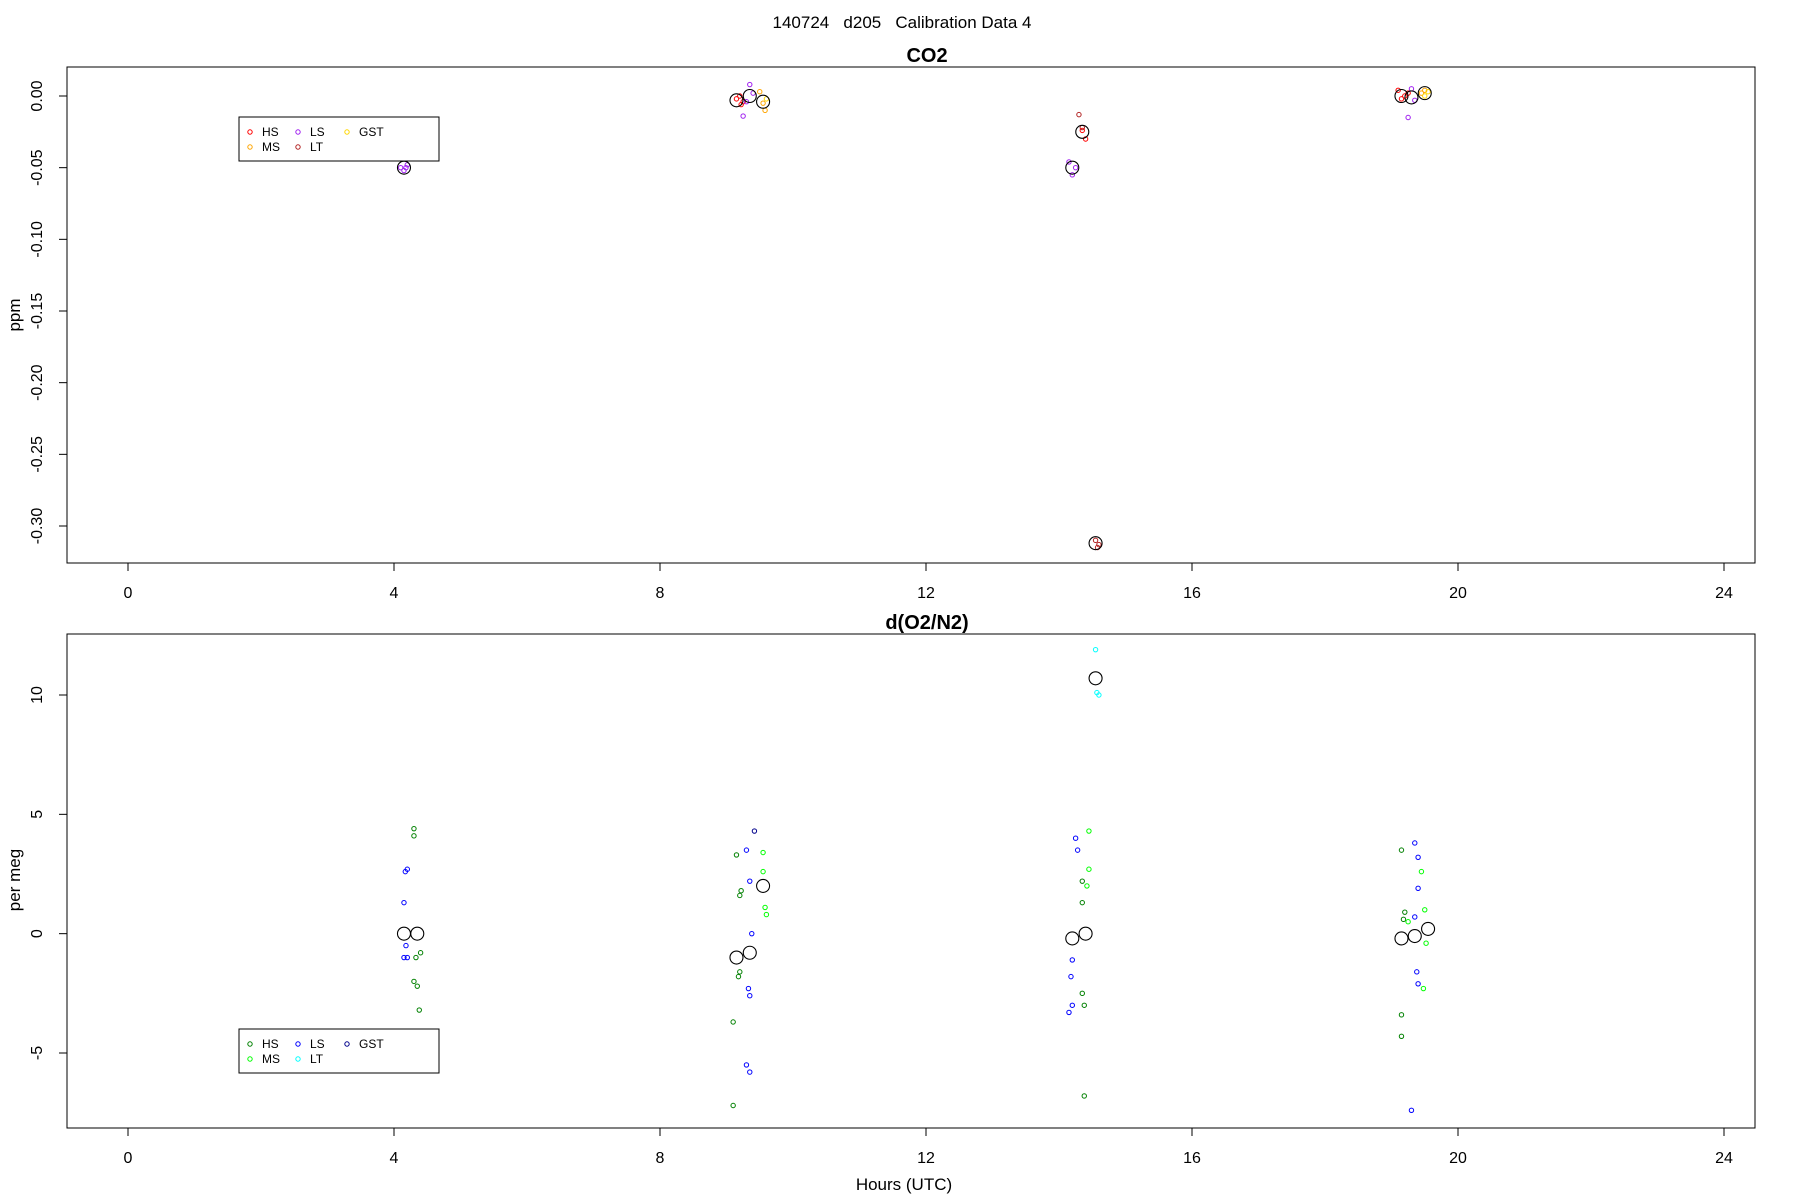 This screenshot has width=1800, height=1200. What do you see at coordinates (270, 132) in the screenshot?
I see `co2-legend-label-hs: HS` at bounding box center [270, 132].